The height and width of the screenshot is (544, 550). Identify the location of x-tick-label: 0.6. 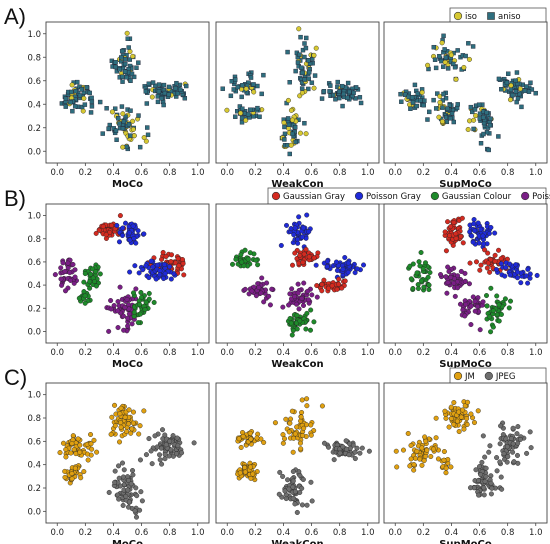
(312, 173).